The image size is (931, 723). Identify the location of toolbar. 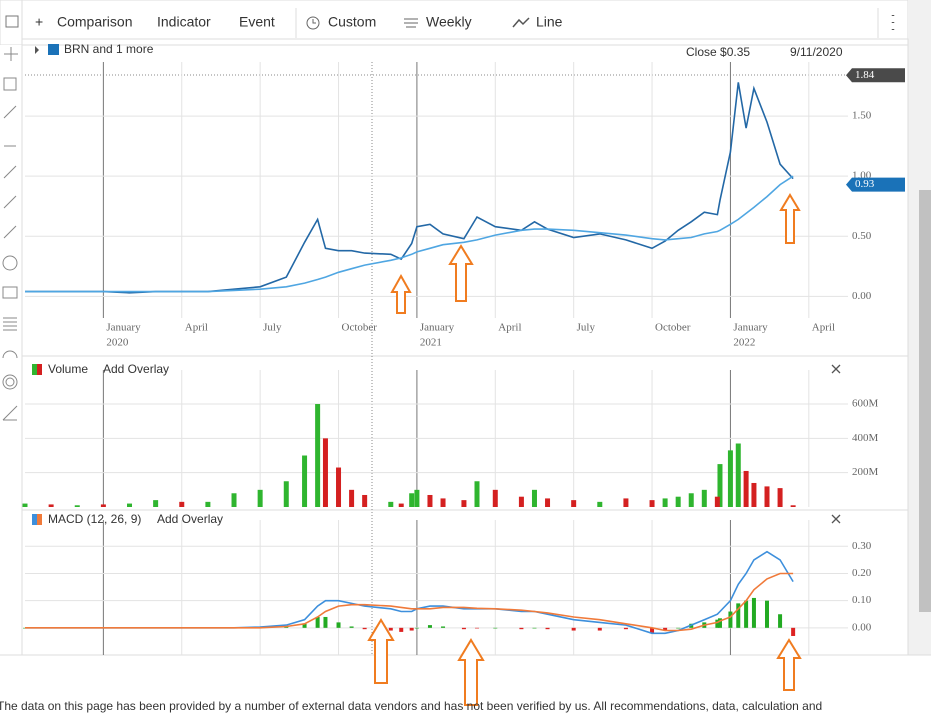
(454, 23).